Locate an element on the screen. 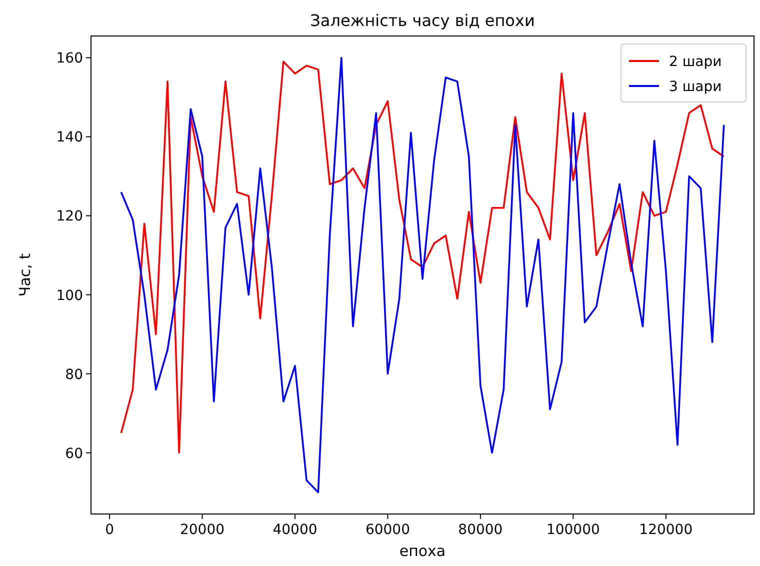  y-tick-label: 140 is located at coordinates (69, 138).